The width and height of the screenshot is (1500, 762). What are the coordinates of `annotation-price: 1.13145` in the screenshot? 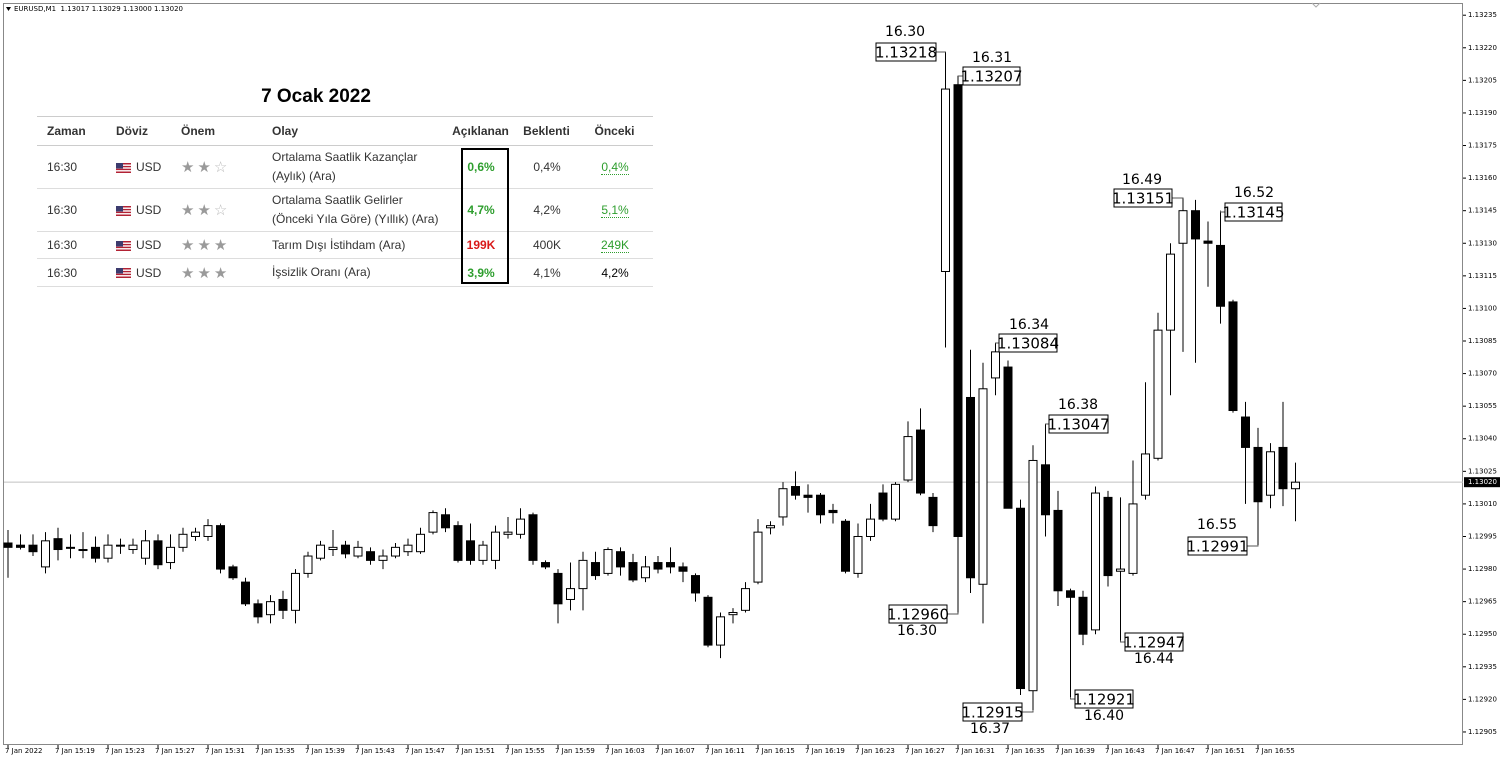 It's located at (1253, 213).